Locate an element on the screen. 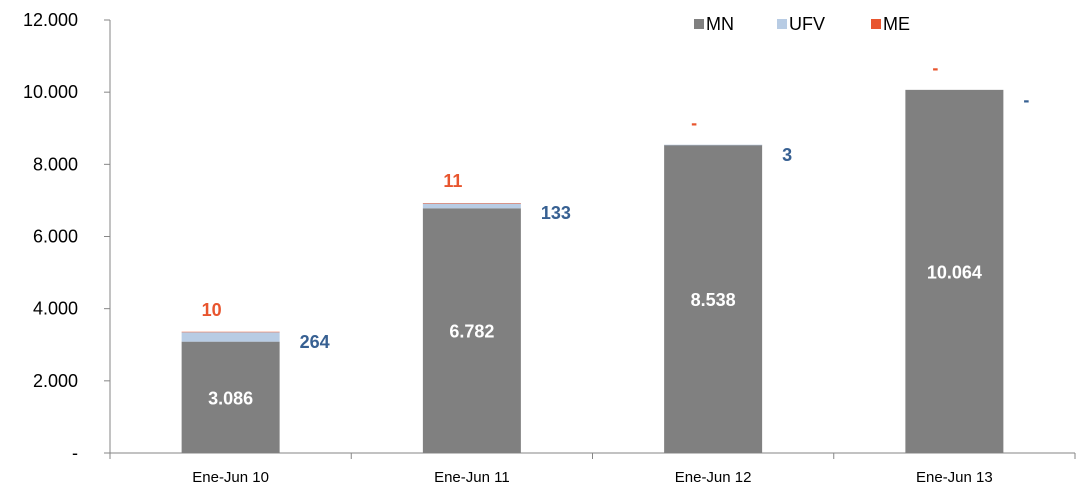 This screenshot has width=1084, height=491. data-label-ufv: 264 is located at coordinates (315, 342).